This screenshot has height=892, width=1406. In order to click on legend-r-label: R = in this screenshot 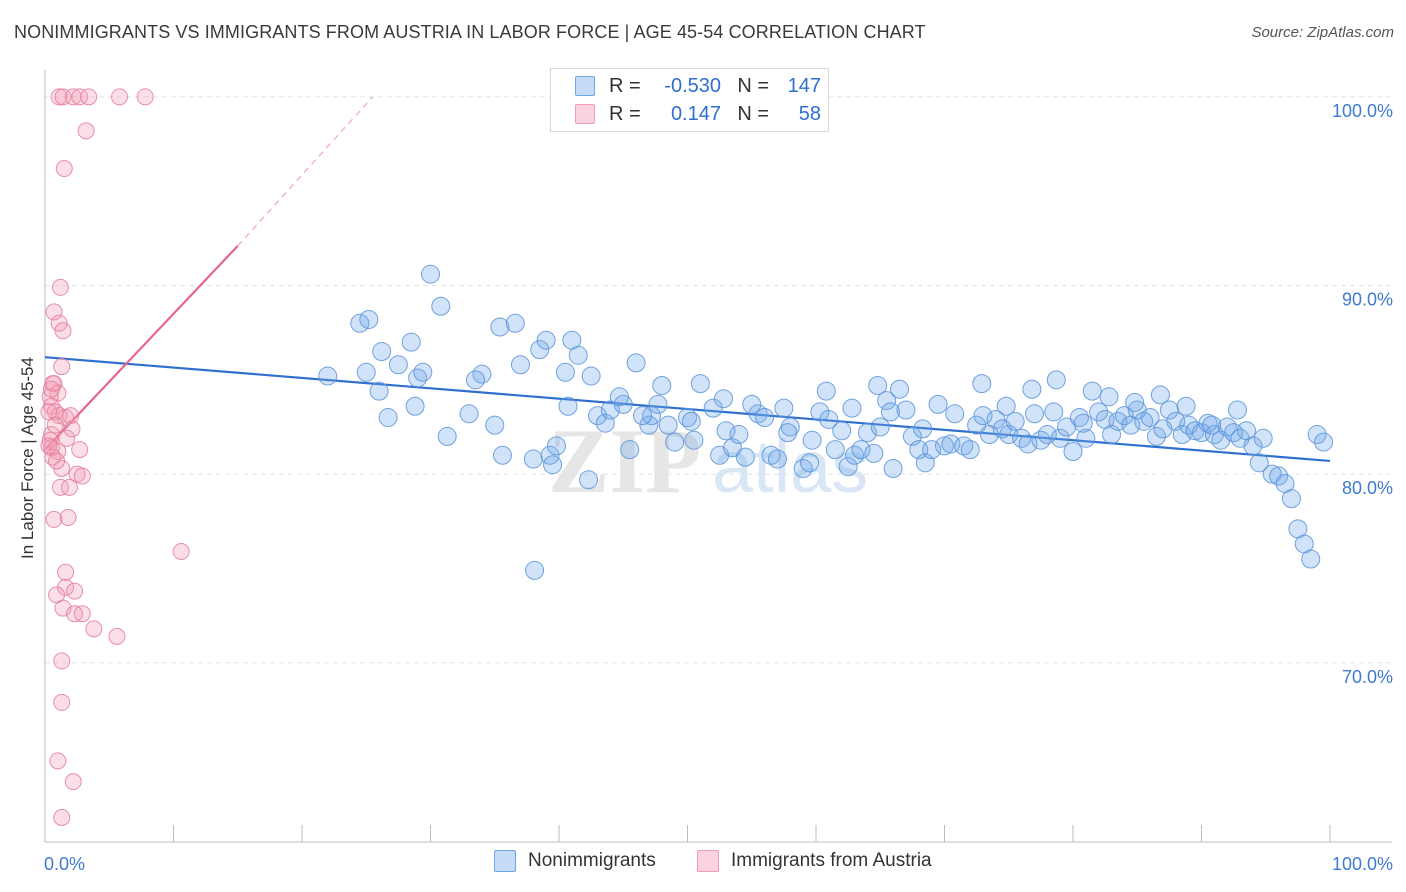, I will do `click(625, 85)`.